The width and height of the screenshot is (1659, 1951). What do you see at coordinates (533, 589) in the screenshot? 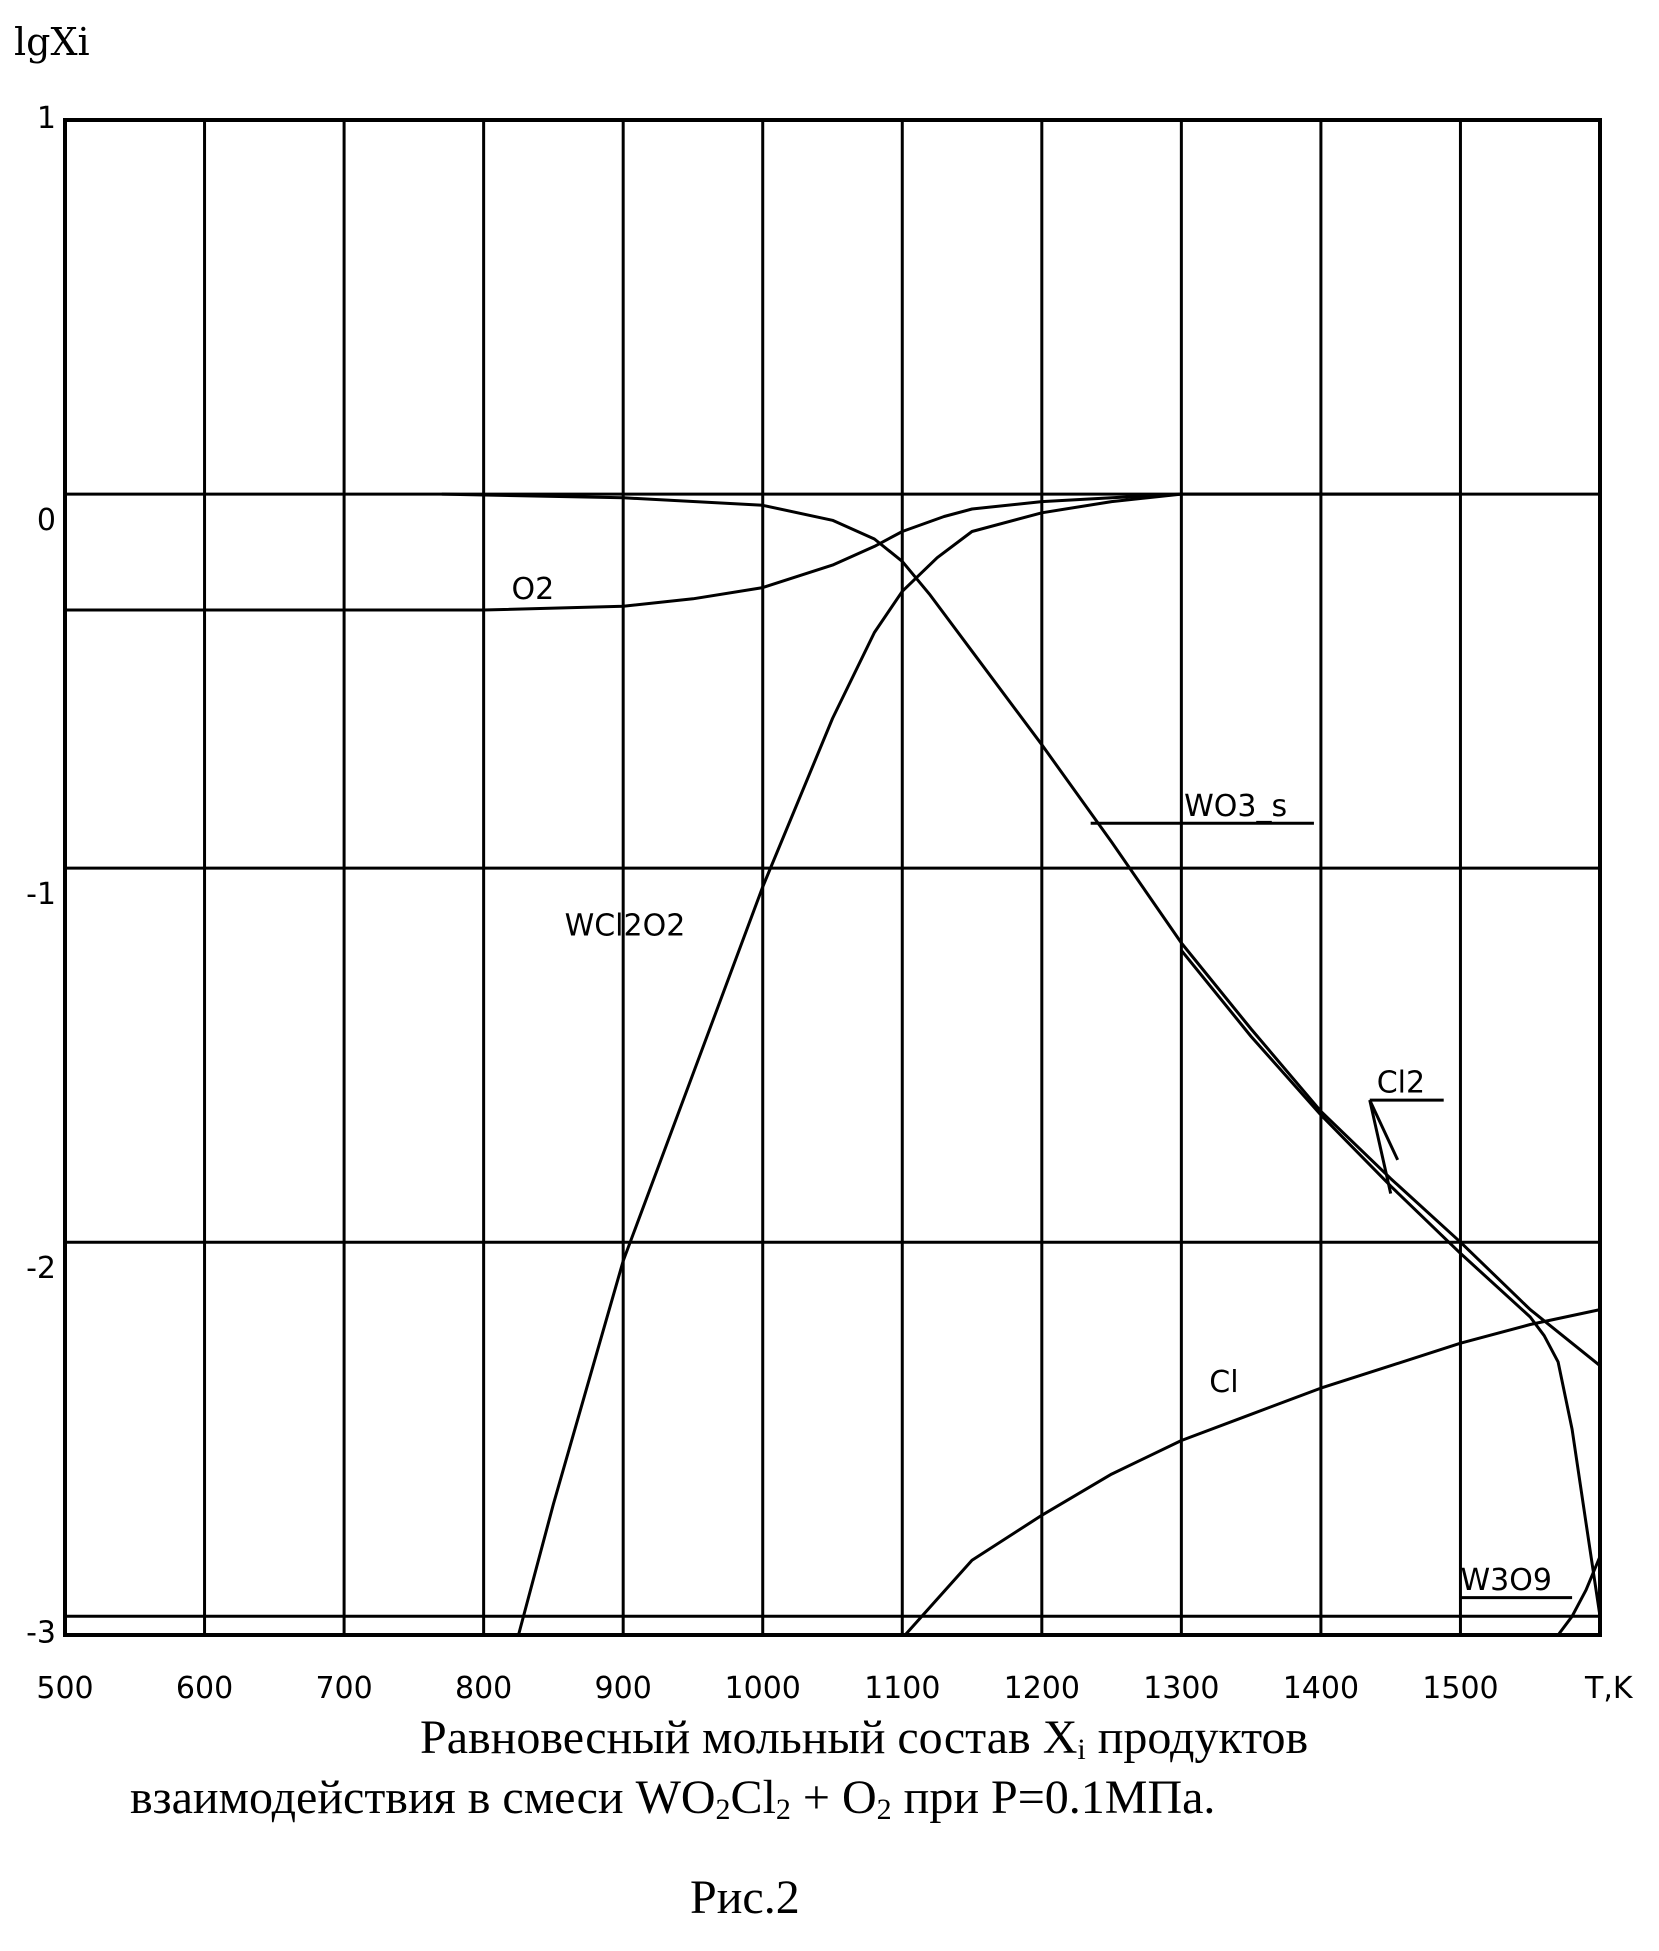
I see `series-label-o2: O2` at bounding box center [533, 589].